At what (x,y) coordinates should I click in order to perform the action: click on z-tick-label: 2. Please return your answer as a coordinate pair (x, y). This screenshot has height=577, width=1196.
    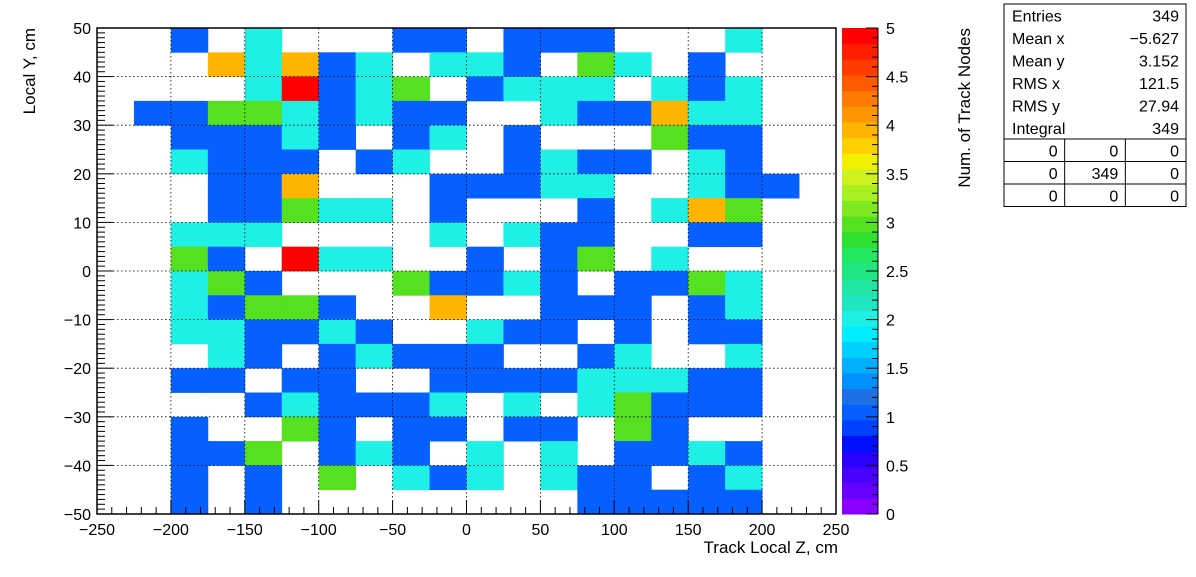
    Looking at the image, I should click on (890, 321).